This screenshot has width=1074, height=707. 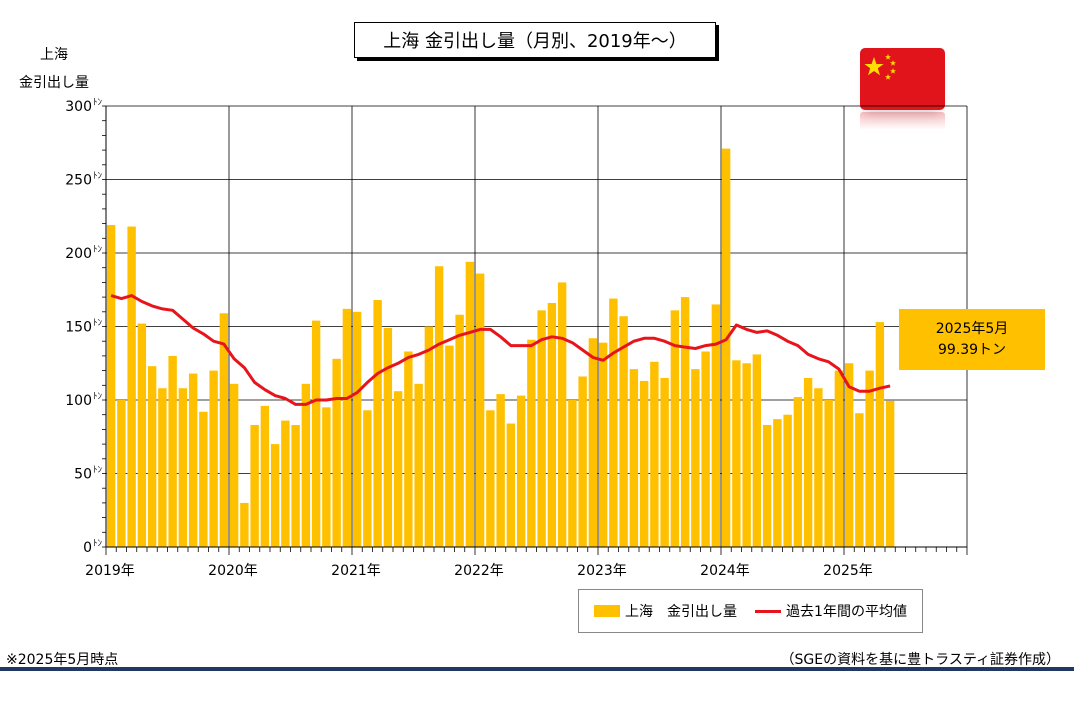 I want to click on callout-value: 99.39トン, so click(x=972, y=349).